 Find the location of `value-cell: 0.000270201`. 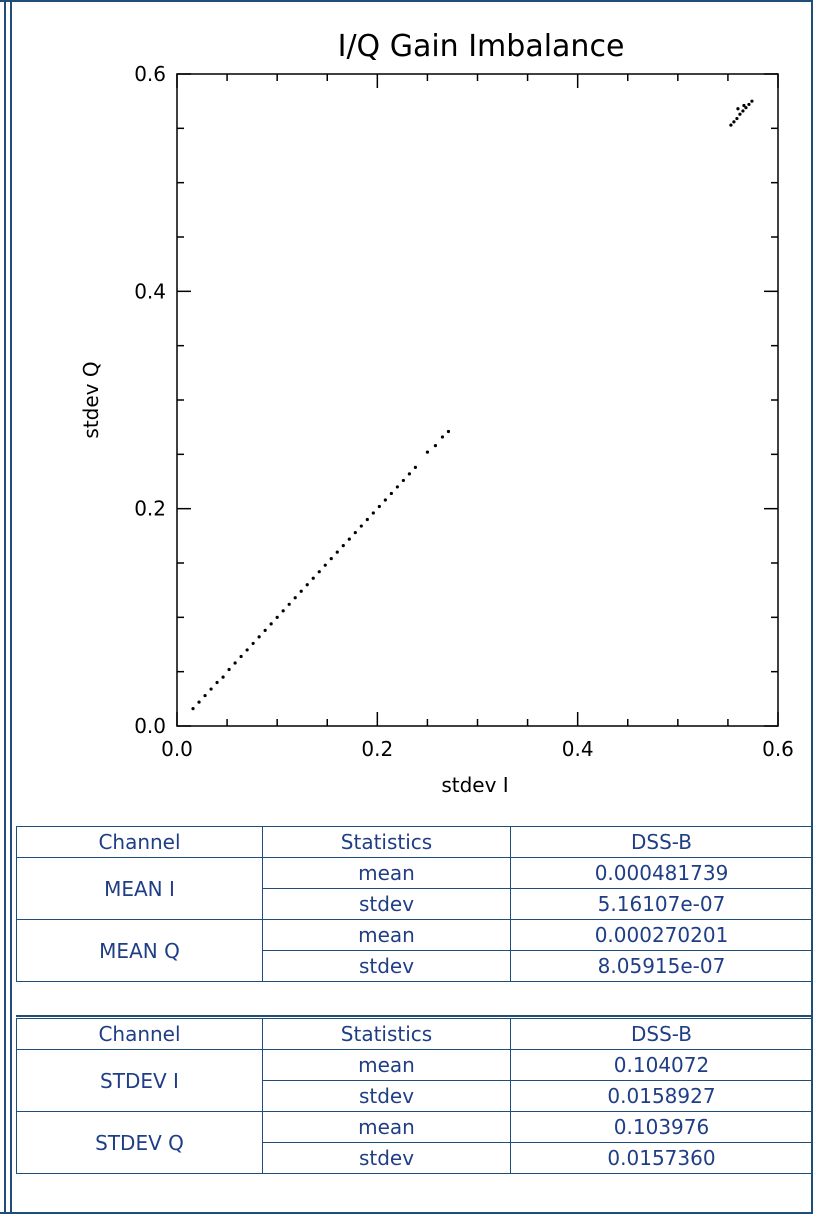

value-cell: 0.000270201 is located at coordinates (661, 935).